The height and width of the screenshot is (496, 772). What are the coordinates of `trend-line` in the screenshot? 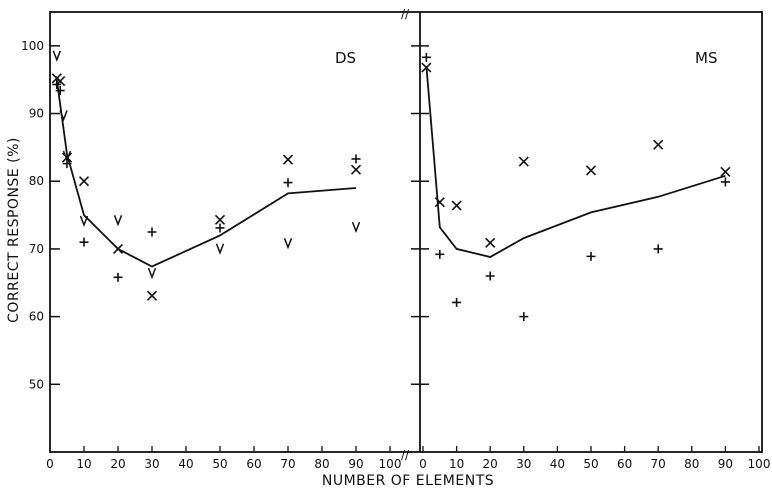 It's located at (206, 173).